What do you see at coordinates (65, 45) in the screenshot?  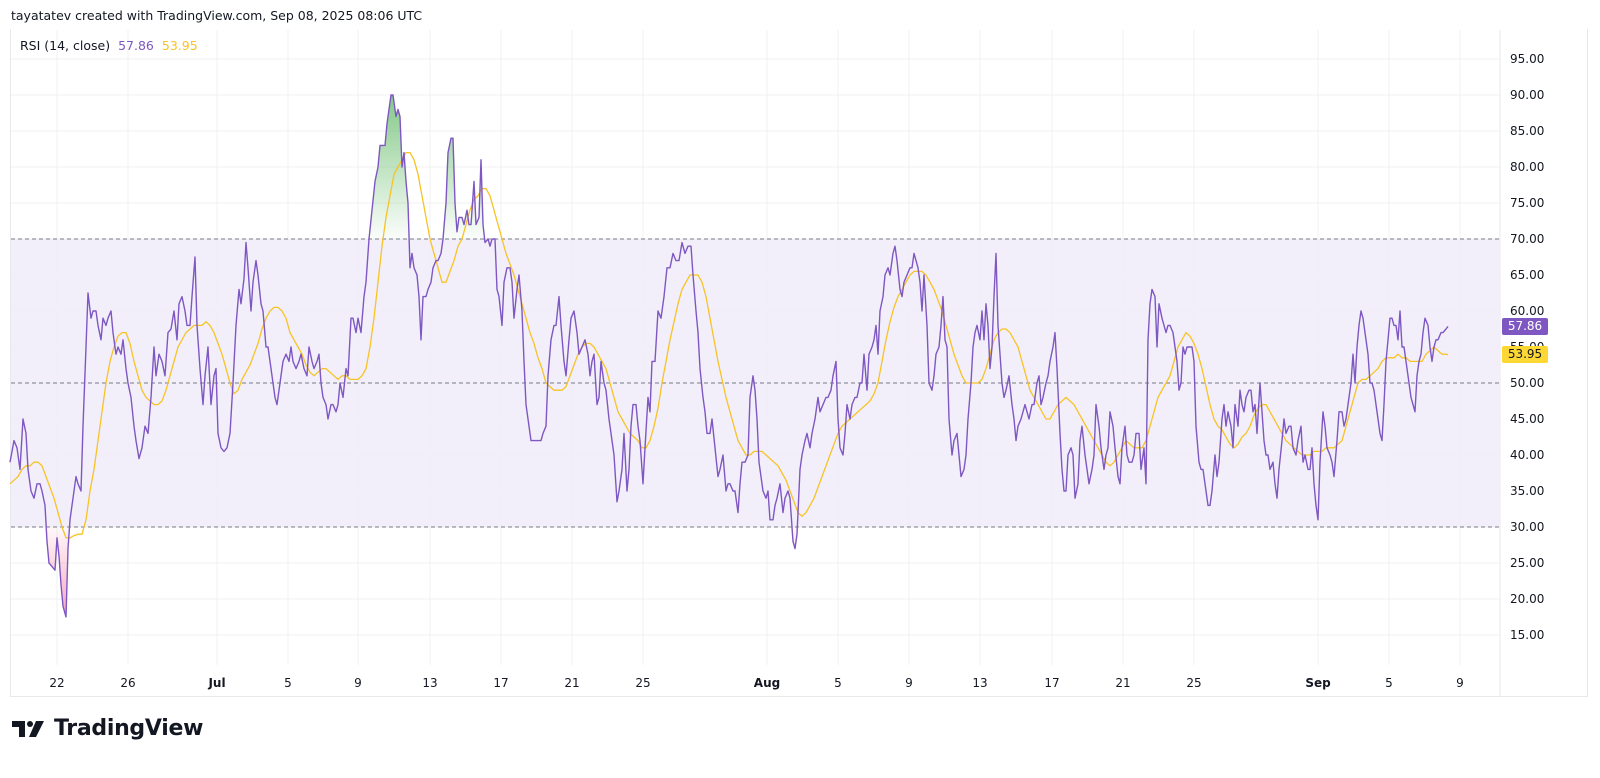 I see `indicator-title: RSI (14, close)` at bounding box center [65, 45].